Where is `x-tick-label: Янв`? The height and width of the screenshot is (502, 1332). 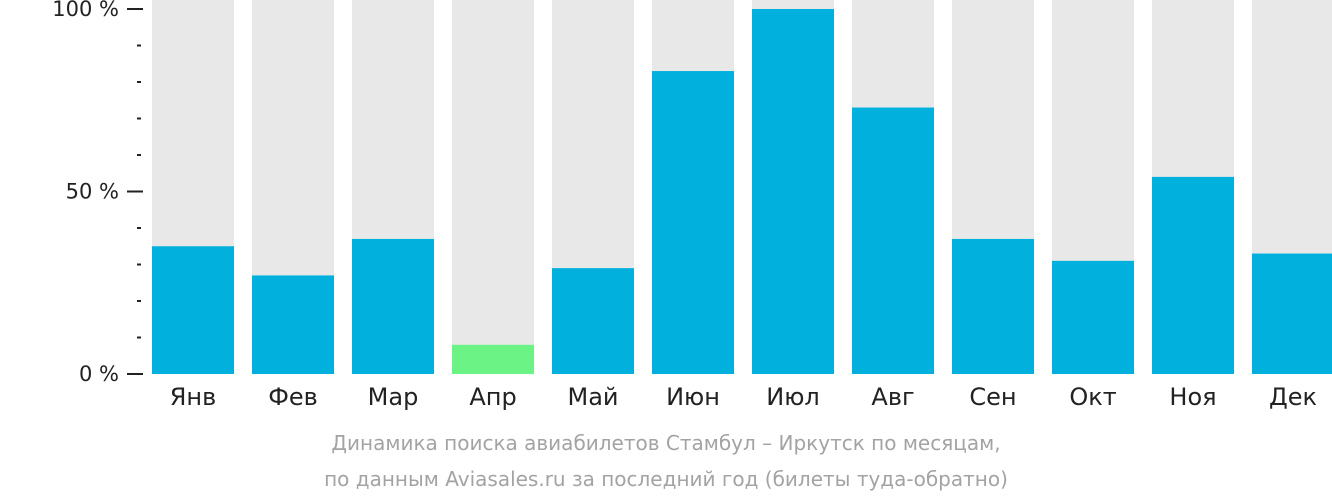
x-tick-label: Янв is located at coordinates (193, 397).